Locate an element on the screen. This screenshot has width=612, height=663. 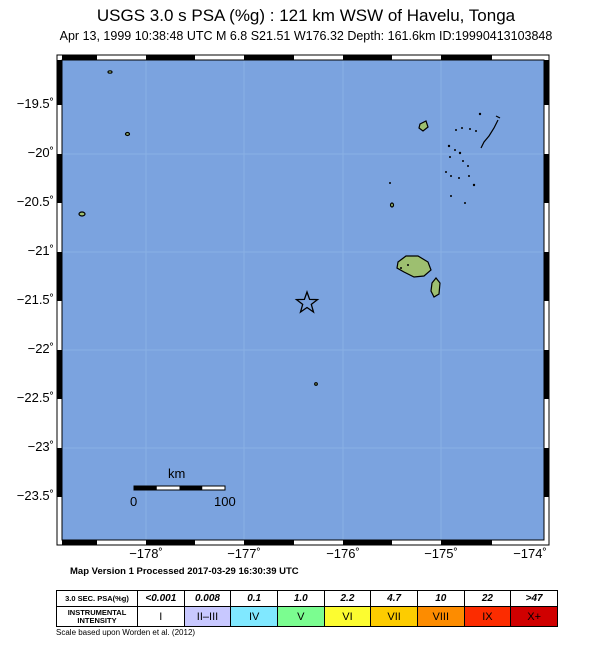
legend-intensity-cell: VII is located at coordinates (394, 616).